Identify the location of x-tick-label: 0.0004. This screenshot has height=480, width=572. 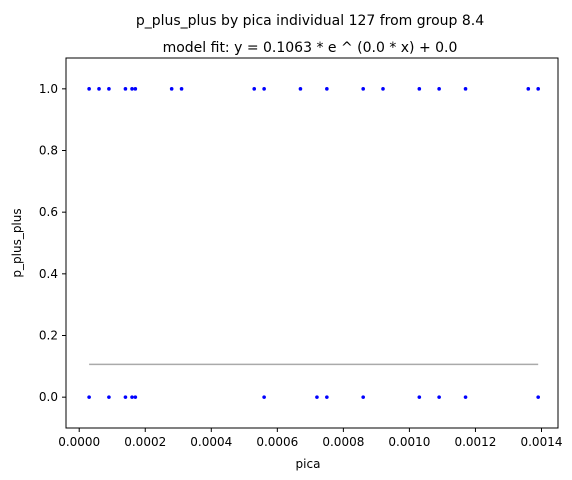
(211, 442).